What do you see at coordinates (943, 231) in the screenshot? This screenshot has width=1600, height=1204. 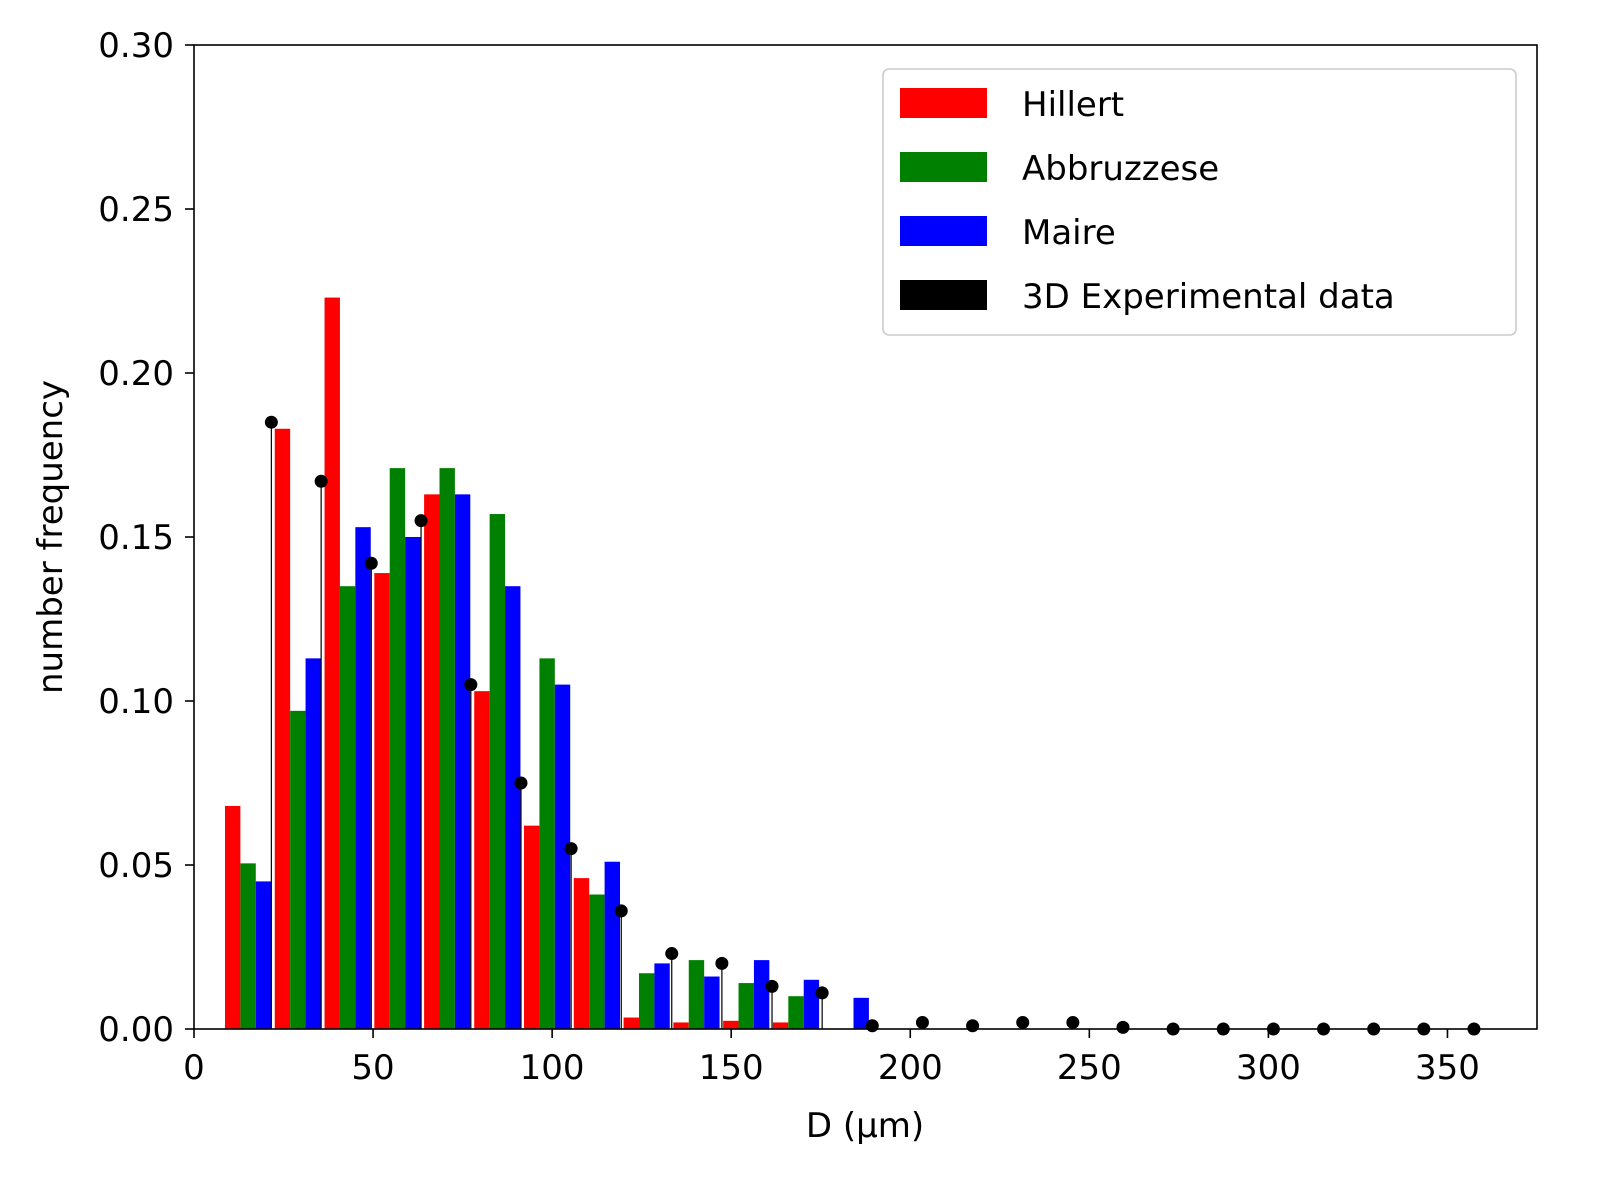 I see `legend-swatch-maire` at bounding box center [943, 231].